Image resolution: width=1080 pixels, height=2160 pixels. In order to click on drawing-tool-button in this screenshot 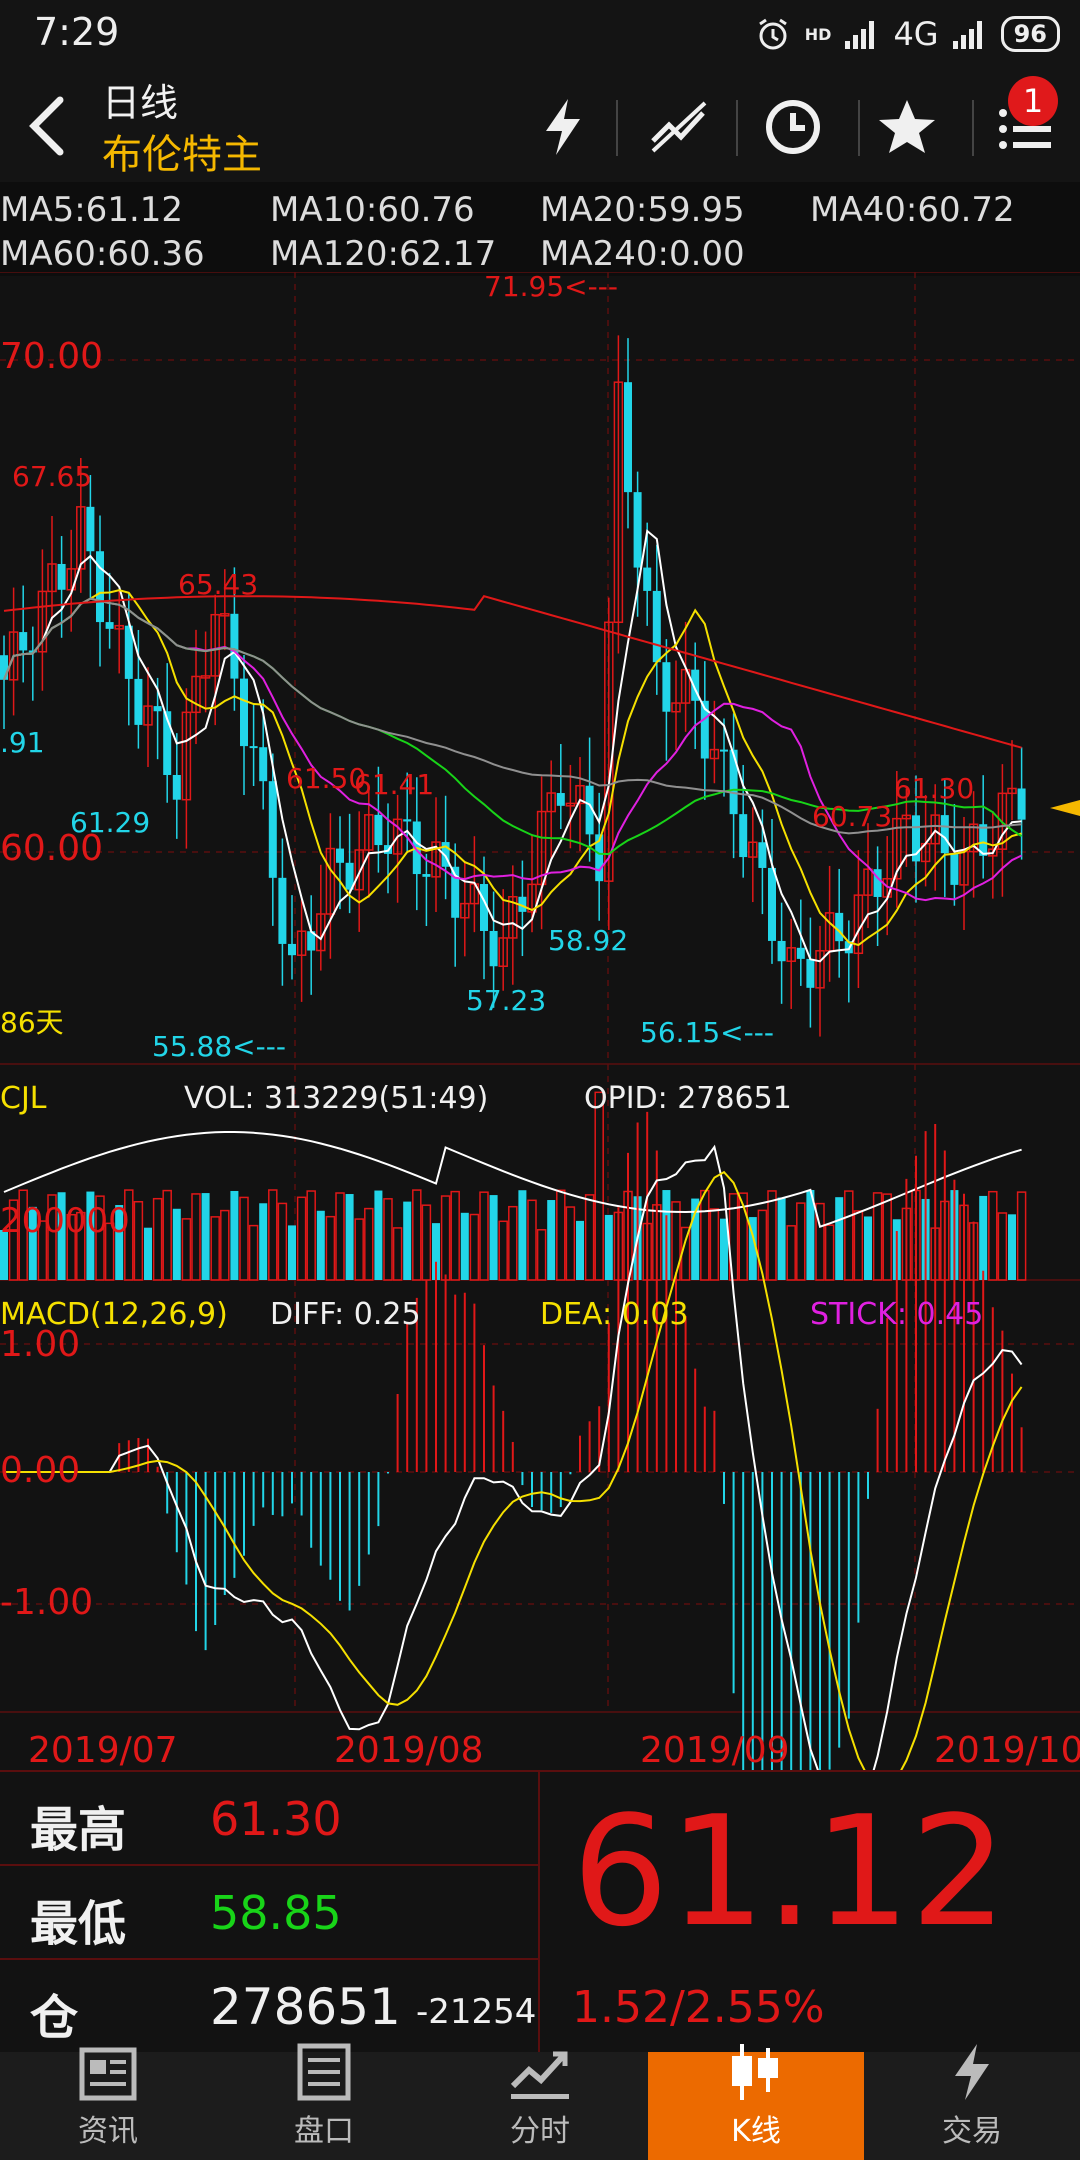, I will do `click(679, 127)`.